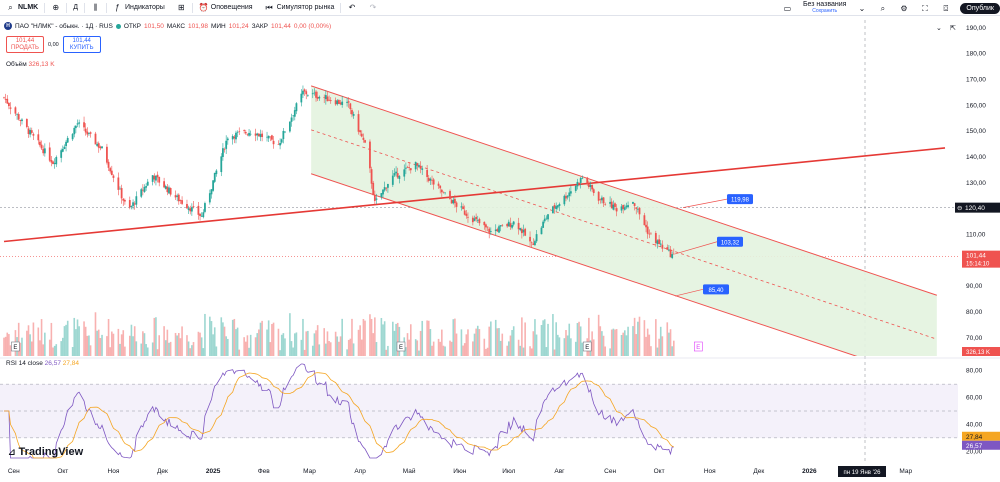 The image size is (1000, 482). What do you see at coordinates (824, 8) in the screenshot?
I see `layout-button: ▭ Без названия Сохранить ⌄` at bounding box center [824, 8].